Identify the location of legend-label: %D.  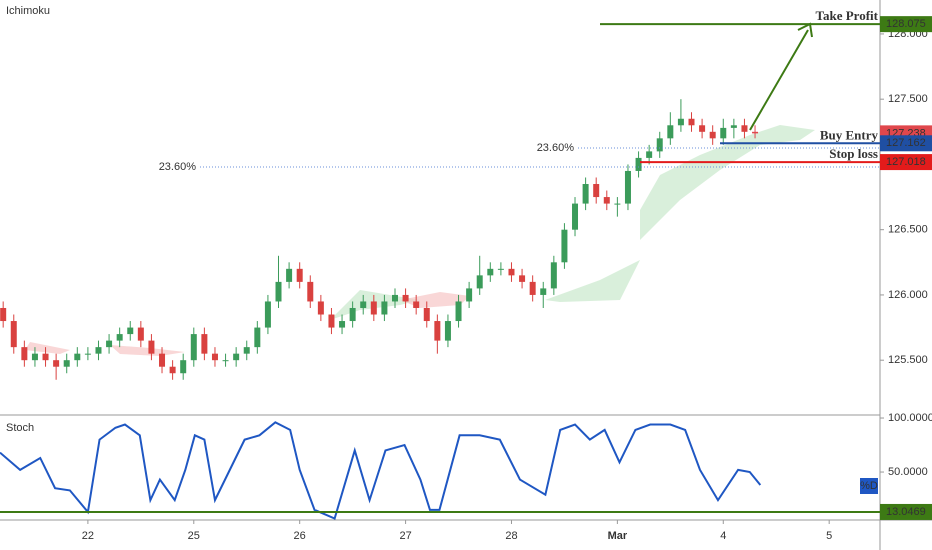
(869, 486).